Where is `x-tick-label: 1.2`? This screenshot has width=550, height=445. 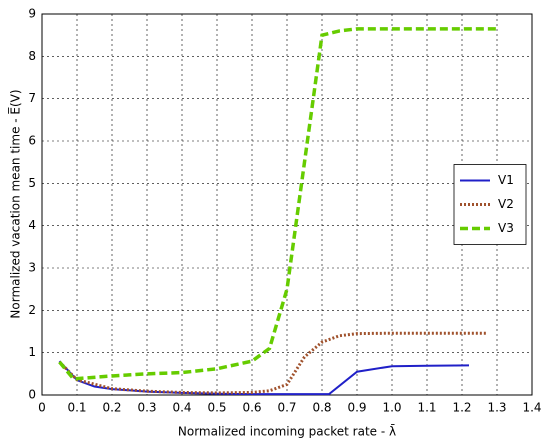 x-tick-label: 1.2 is located at coordinates (461, 408).